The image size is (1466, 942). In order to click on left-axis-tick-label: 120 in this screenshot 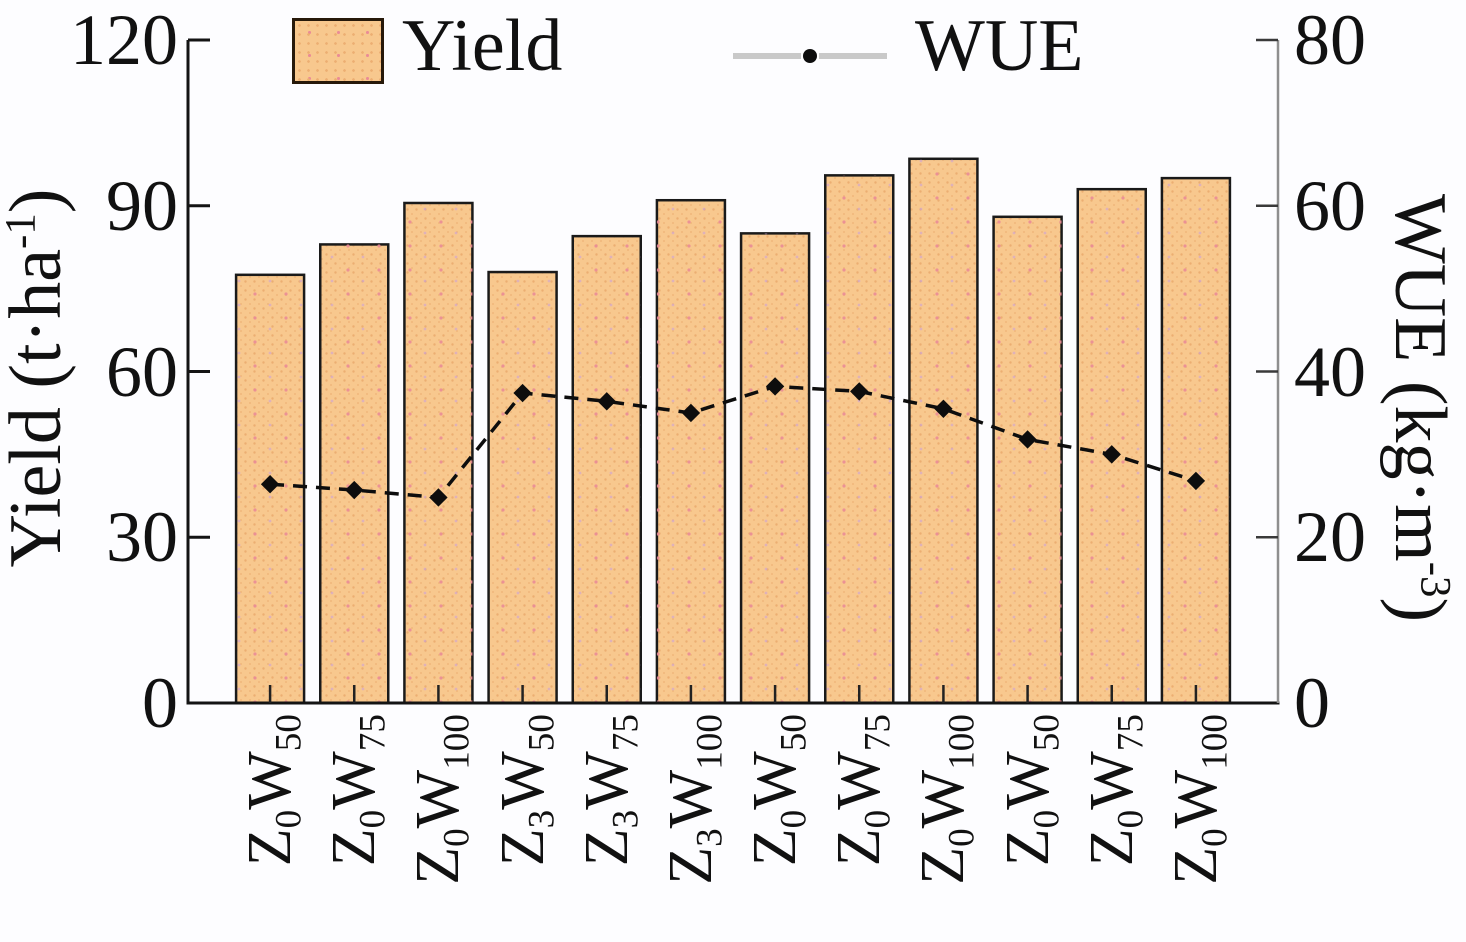, I will do `click(124, 40)`.